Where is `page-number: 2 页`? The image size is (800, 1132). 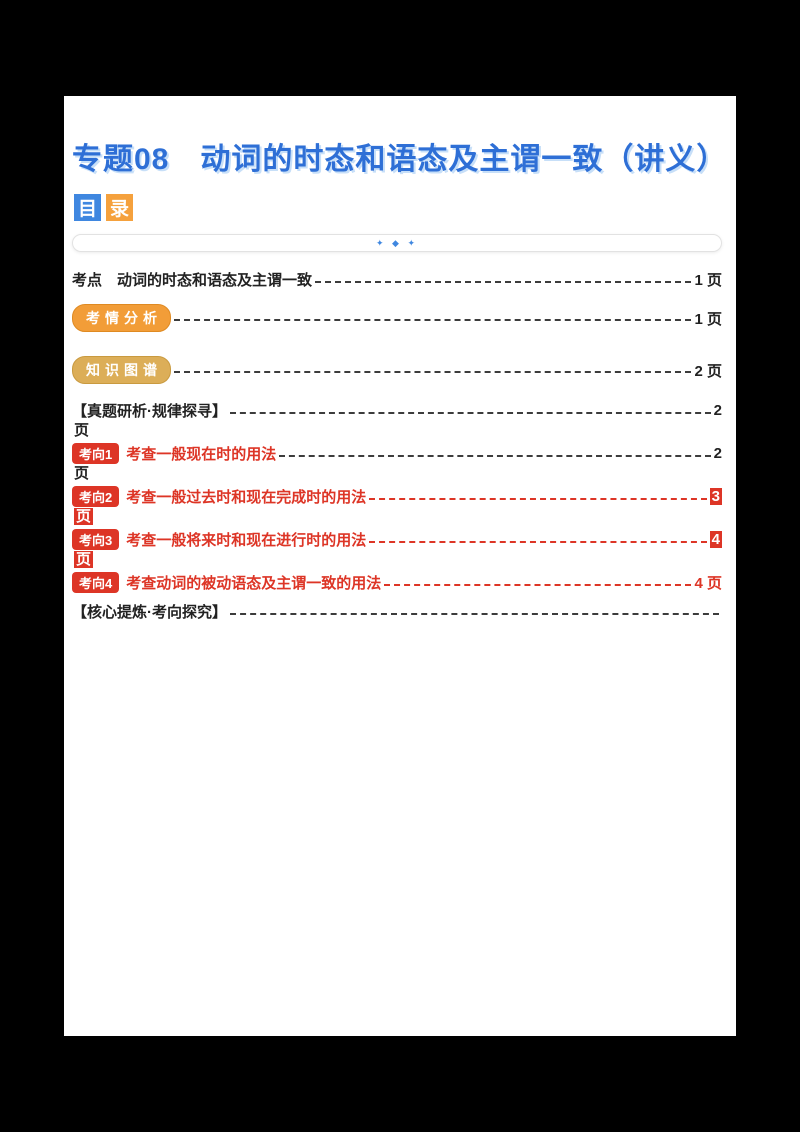
page-number: 2 页 is located at coordinates (708, 371).